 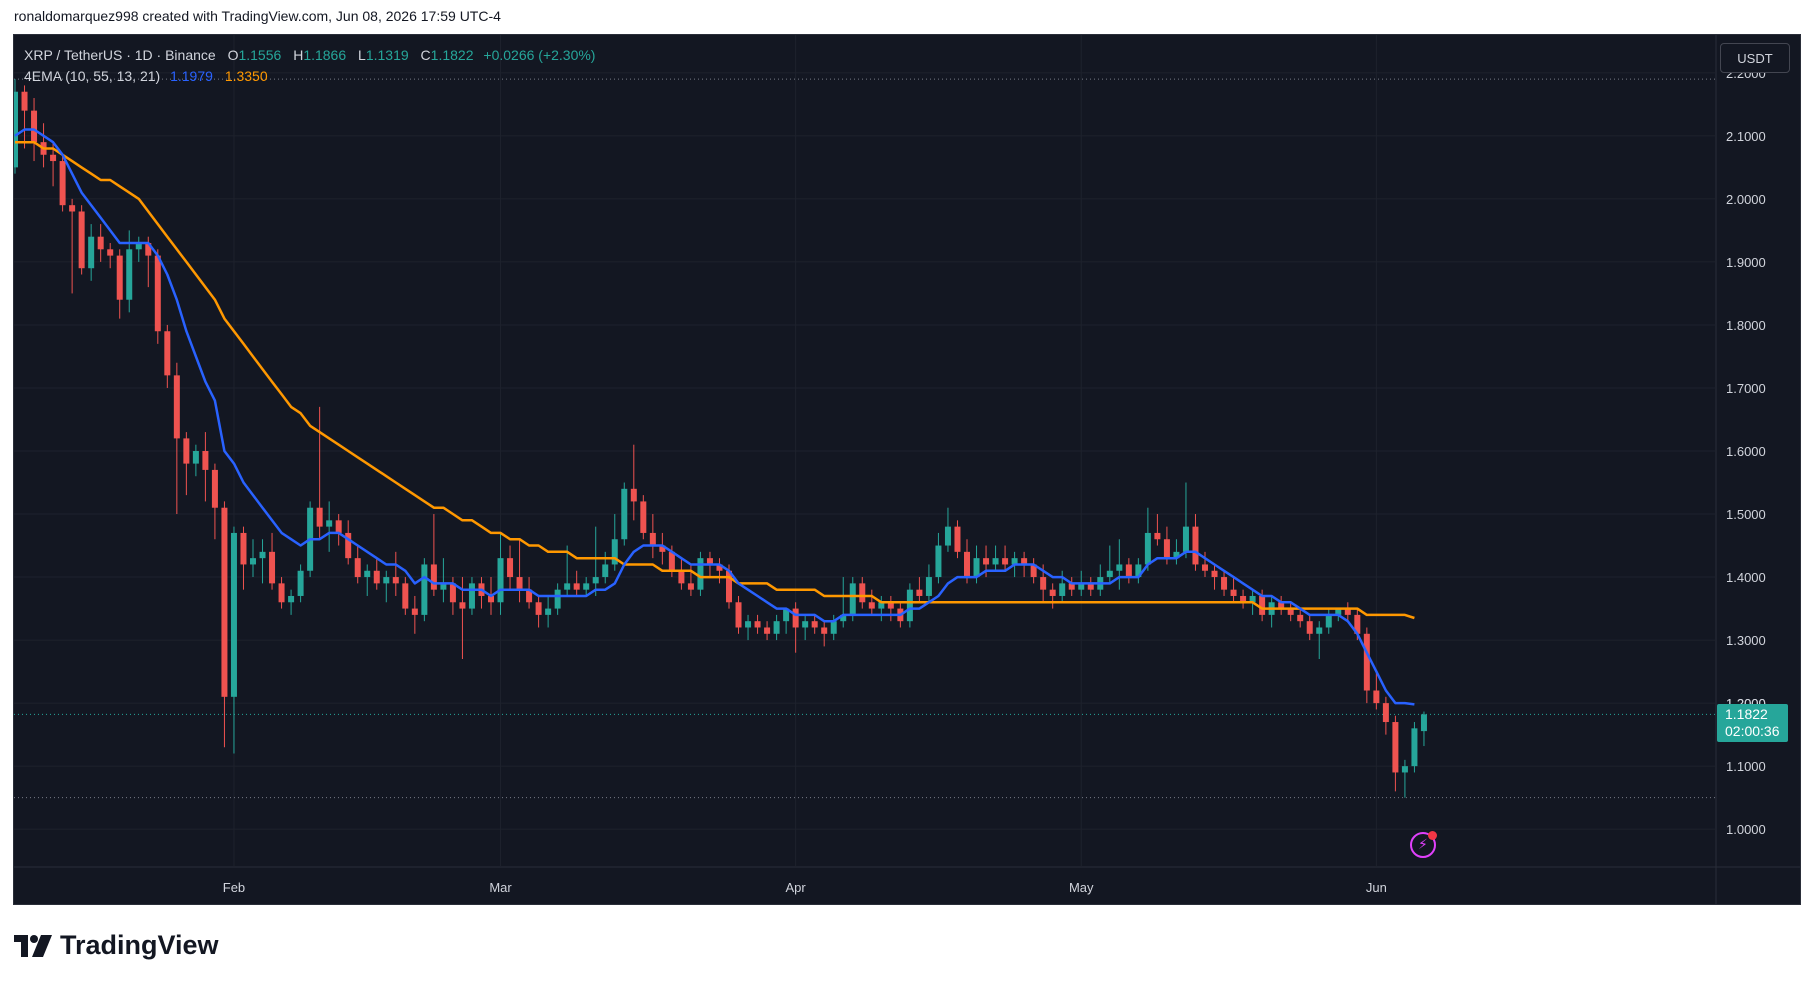 What do you see at coordinates (309, 76) in the screenshot?
I see `legend-indicator-row: 4EMA (10, 55, 13, 21) 1.1979 1.3350` at bounding box center [309, 76].